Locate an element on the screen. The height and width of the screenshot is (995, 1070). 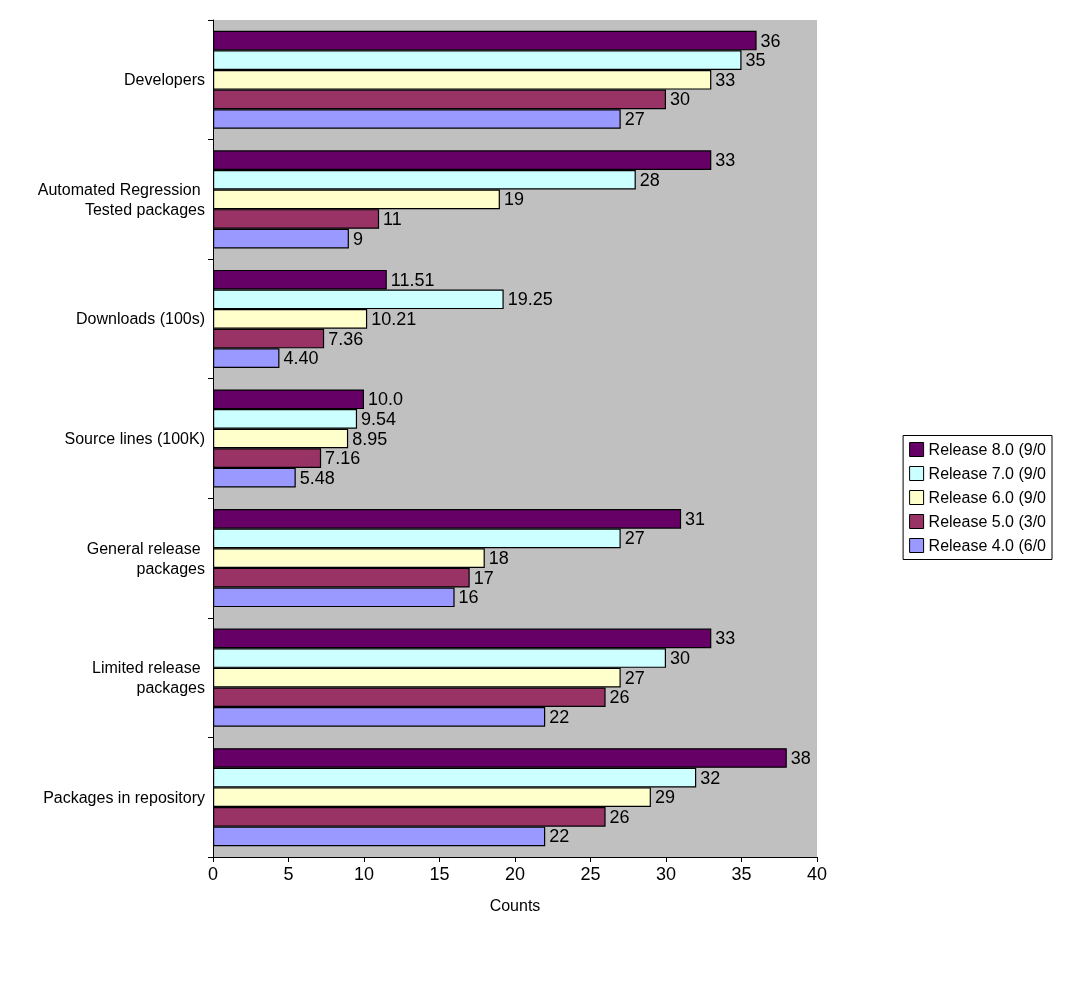
x-tick-label: 0 is located at coordinates (213, 874).